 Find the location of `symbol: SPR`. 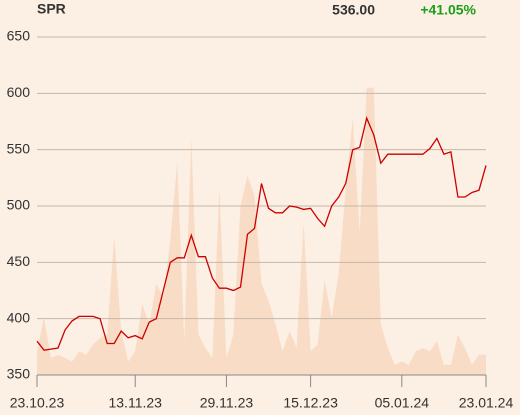

symbol: SPR is located at coordinates (51, 9).